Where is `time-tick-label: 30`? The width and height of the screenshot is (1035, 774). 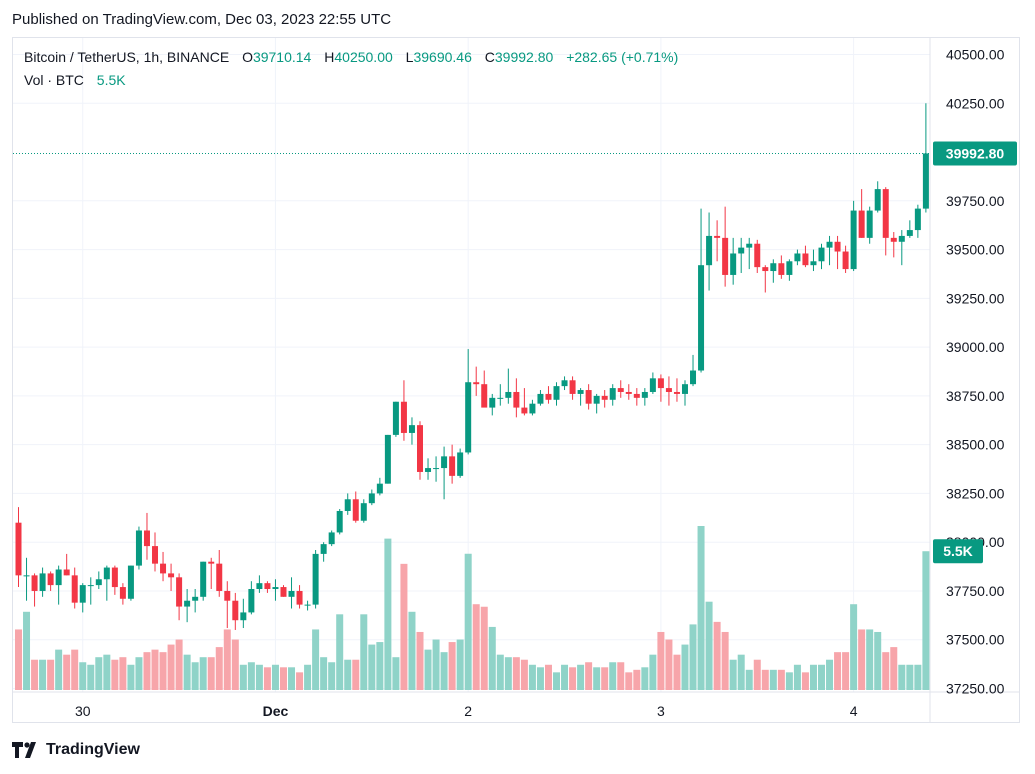
time-tick-label: 30 is located at coordinates (83, 711).